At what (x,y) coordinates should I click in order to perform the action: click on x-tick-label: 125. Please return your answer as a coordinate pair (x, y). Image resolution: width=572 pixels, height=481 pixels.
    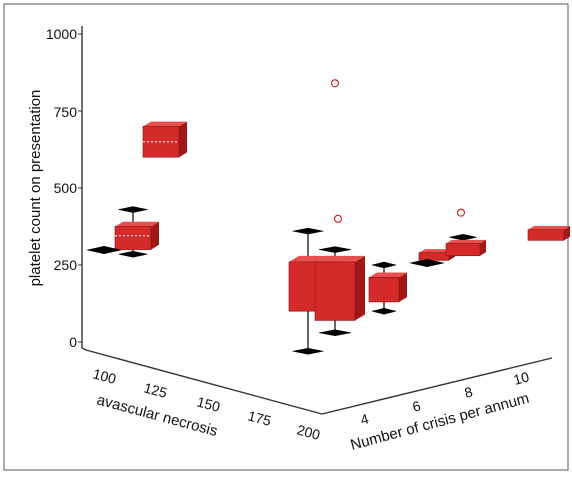
    Looking at the image, I should click on (155, 390).